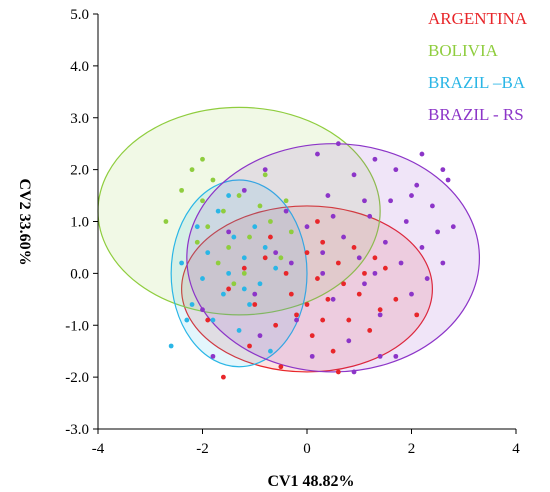 The image size is (550, 492). What do you see at coordinates (79, 119) in the screenshot?
I see `y-tick-label: 3.0` at bounding box center [79, 119].